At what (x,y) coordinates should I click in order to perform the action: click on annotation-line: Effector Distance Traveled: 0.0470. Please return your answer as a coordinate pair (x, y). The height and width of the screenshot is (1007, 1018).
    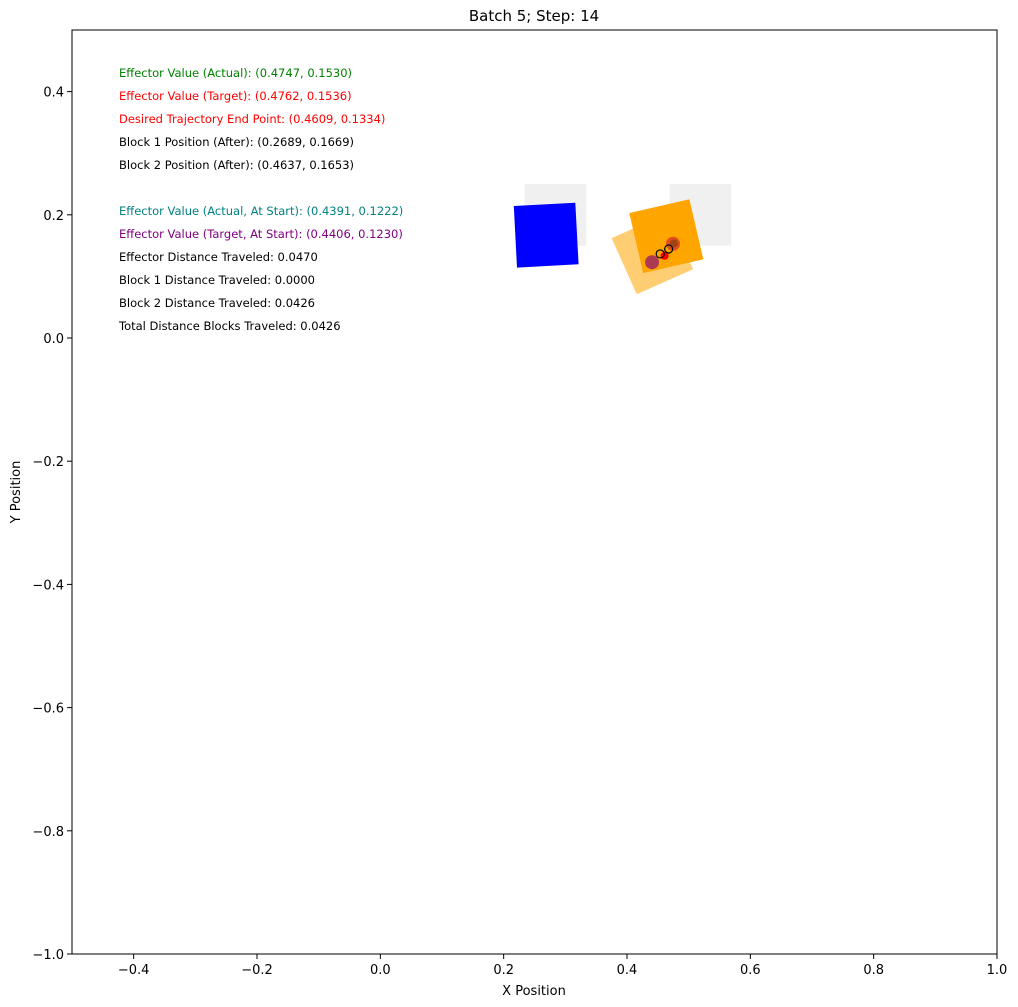
    Looking at the image, I should click on (218, 257).